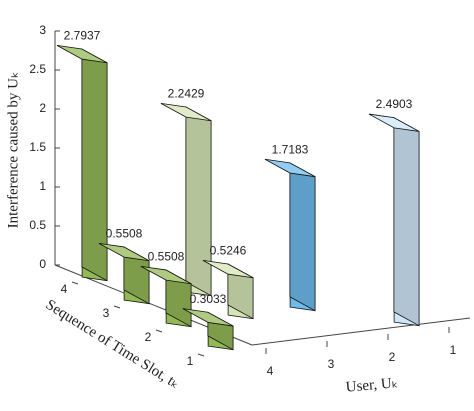  What do you see at coordinates (42, 30) in the screenshot?
I see `z-tick-label: 3` at bounding box center [42, 30].